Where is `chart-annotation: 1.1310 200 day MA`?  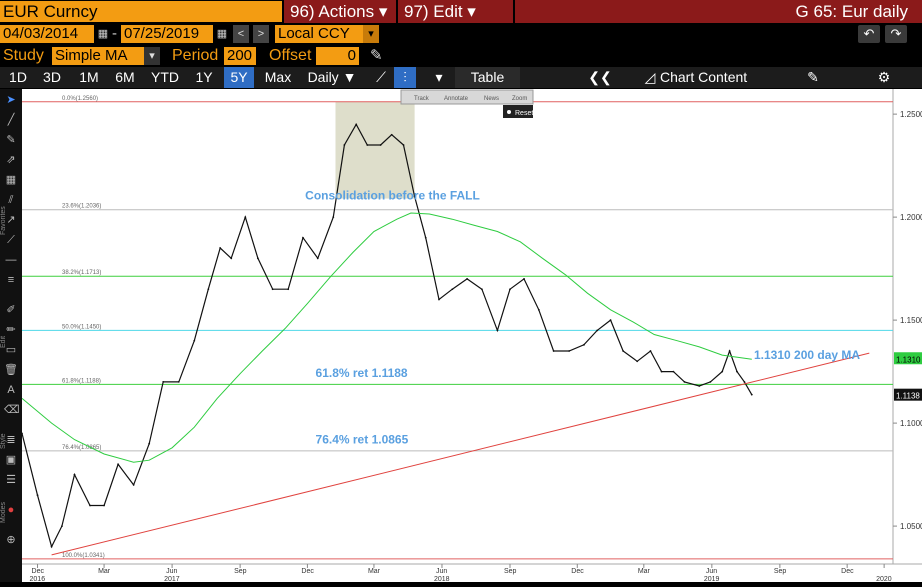 chart-annotation: 1.1310 200 day MA is located at coordinates (807, 355).